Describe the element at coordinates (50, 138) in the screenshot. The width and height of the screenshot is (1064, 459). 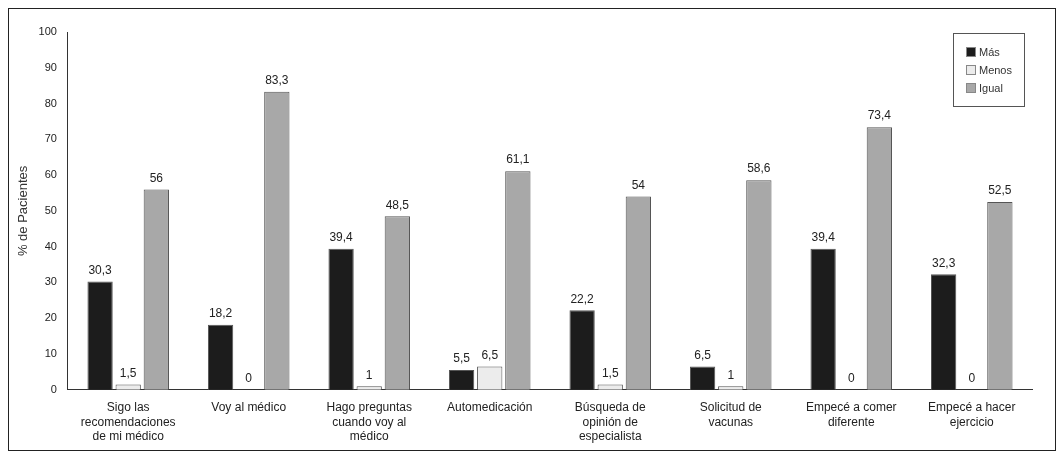
I see `y-tick-label: 70` at that location.